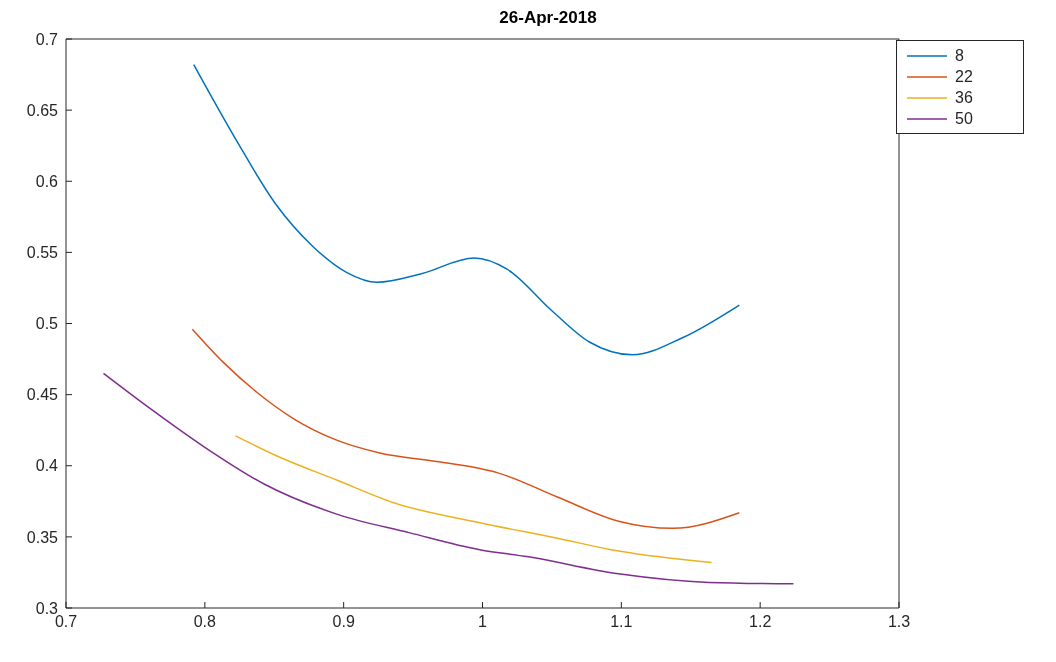  I want to click on x-tick-label: 0.7, so click(66, 622).